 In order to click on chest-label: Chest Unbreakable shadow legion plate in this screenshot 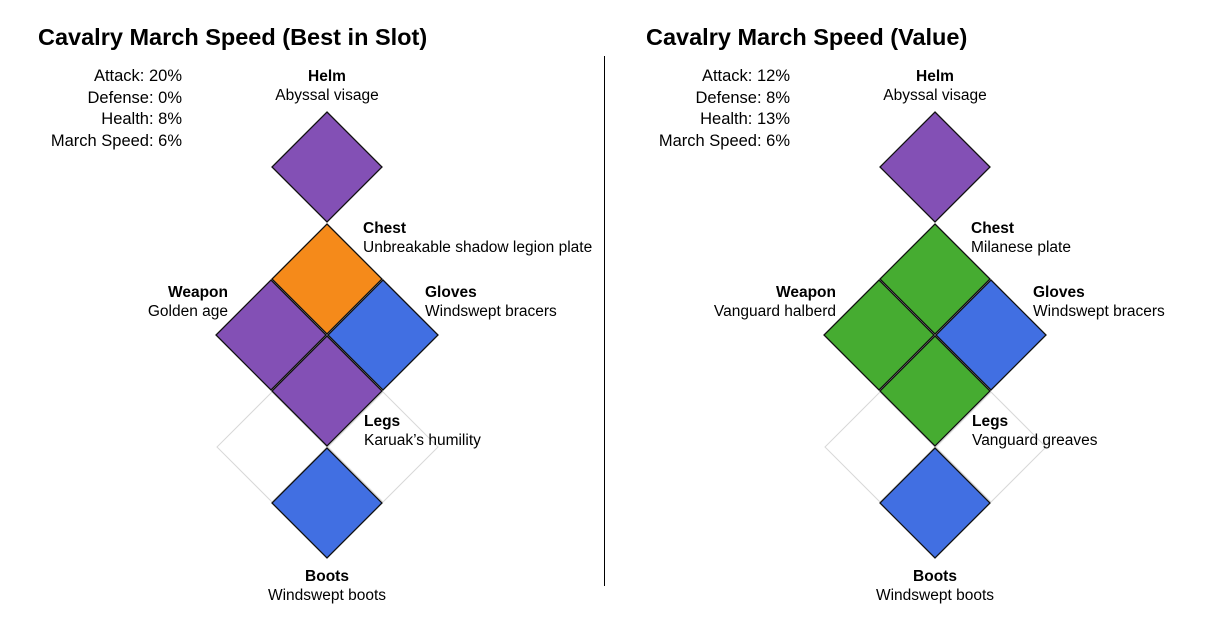, I will do `click(477, 238)`.